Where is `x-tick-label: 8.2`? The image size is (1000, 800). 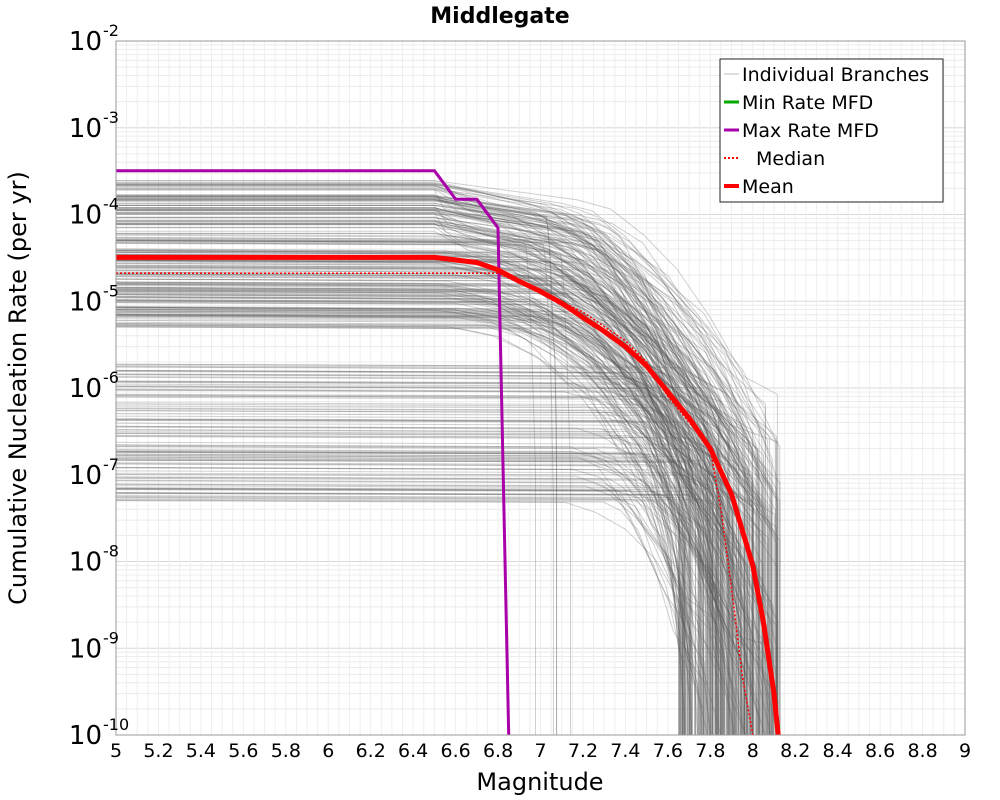
x-tick-label: 8.2 is located at coordinates (795, 751).